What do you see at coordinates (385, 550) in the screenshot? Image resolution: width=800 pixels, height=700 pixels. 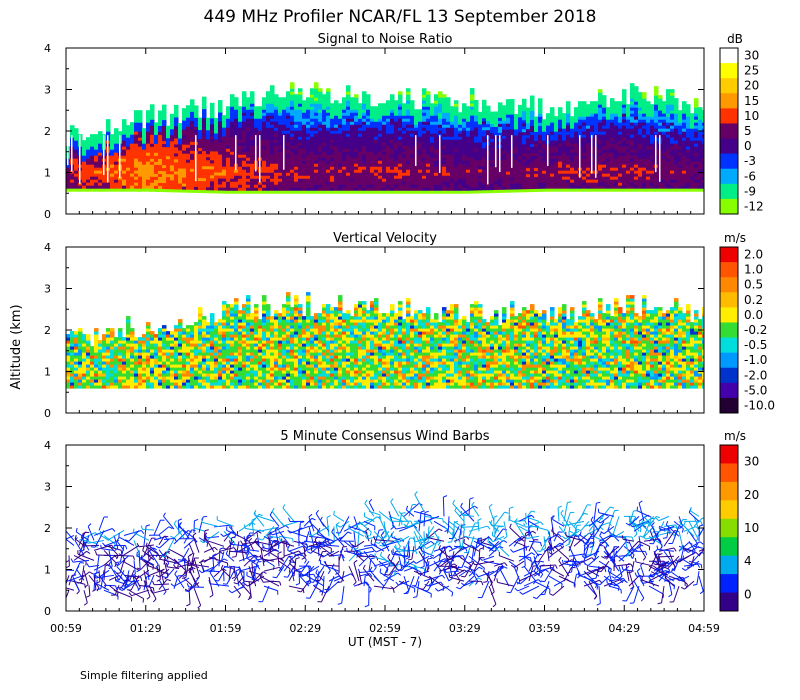 I see `wind-barbs` at bounding box center [385, 550].